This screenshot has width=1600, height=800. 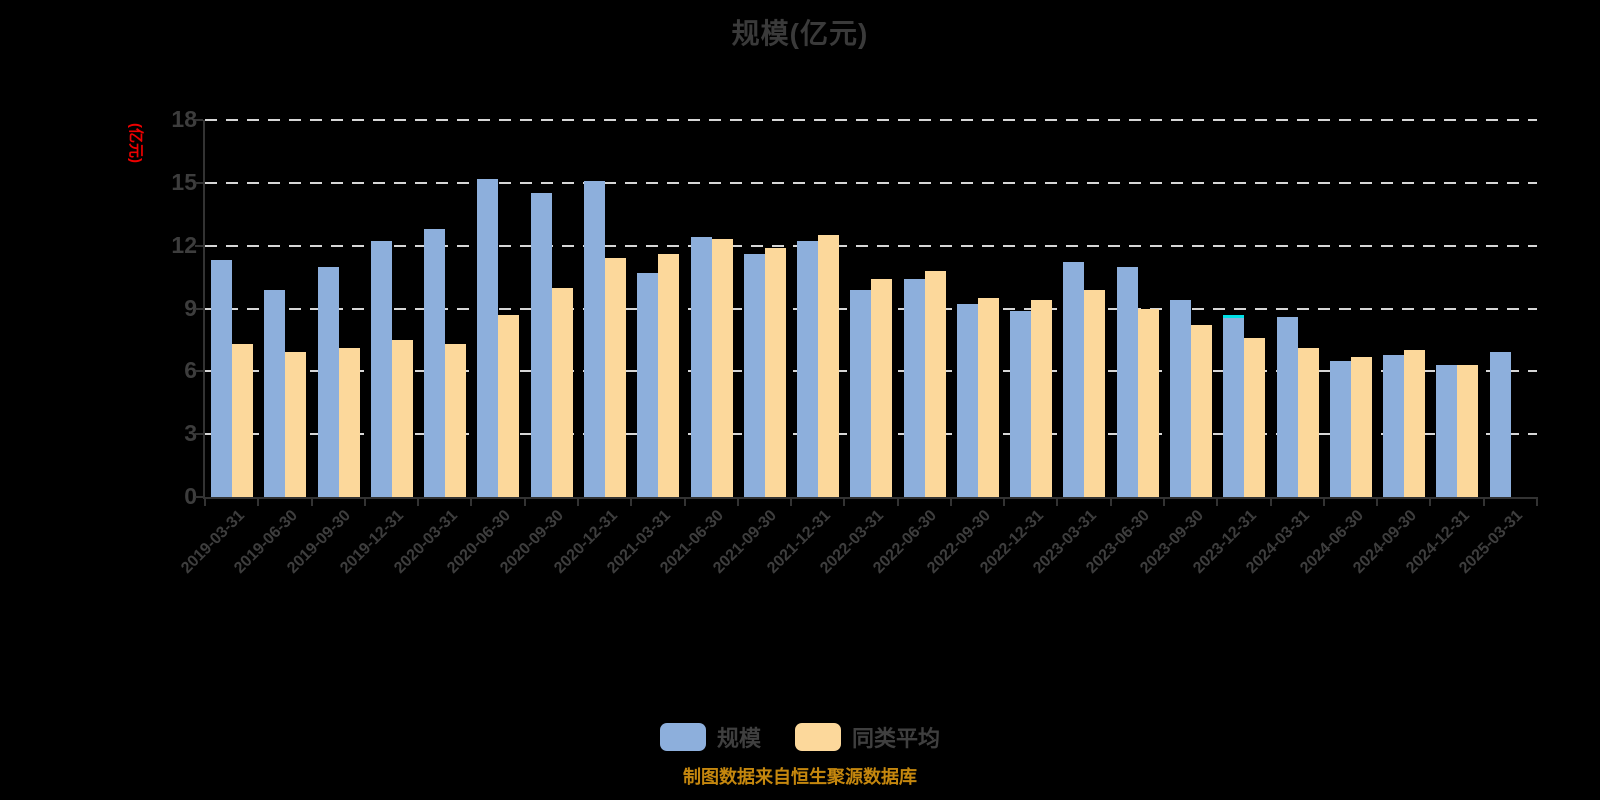 I want to click on legend-label-peer-average: 同类平均, so click(x=896, y=738).